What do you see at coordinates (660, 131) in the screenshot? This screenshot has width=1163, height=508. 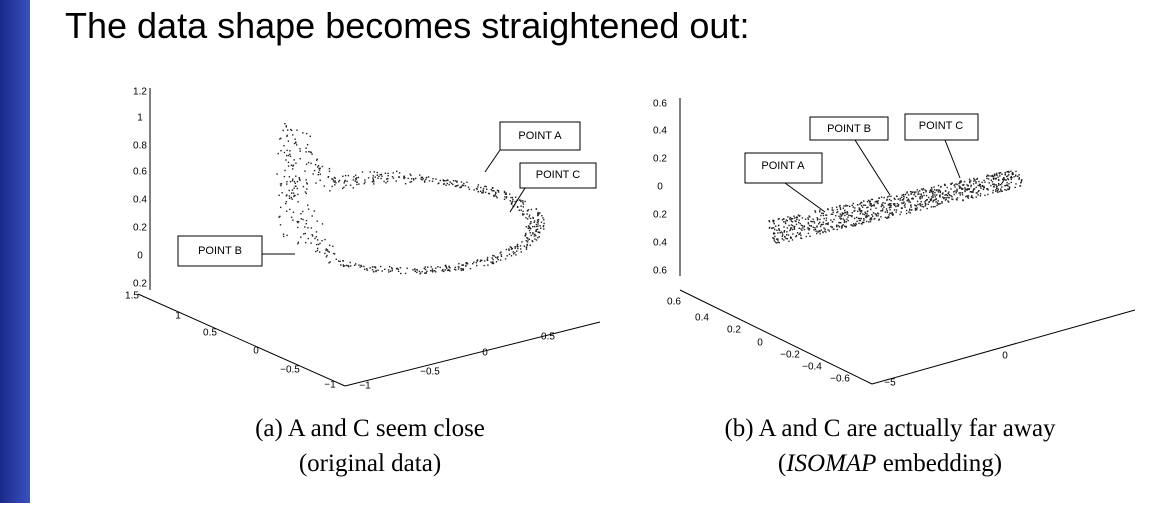 I see `z-tick-label: 0.4` at bounding box center [660, 131].